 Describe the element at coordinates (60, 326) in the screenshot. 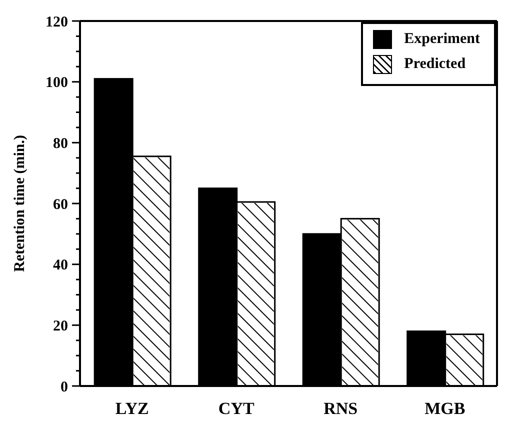

I see `y-tick-label: 20` at that location.